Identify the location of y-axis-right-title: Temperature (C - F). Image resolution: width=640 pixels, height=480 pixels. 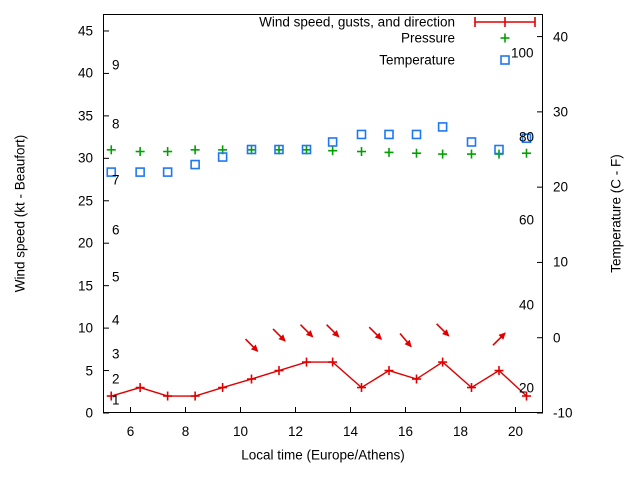
(616, 213).